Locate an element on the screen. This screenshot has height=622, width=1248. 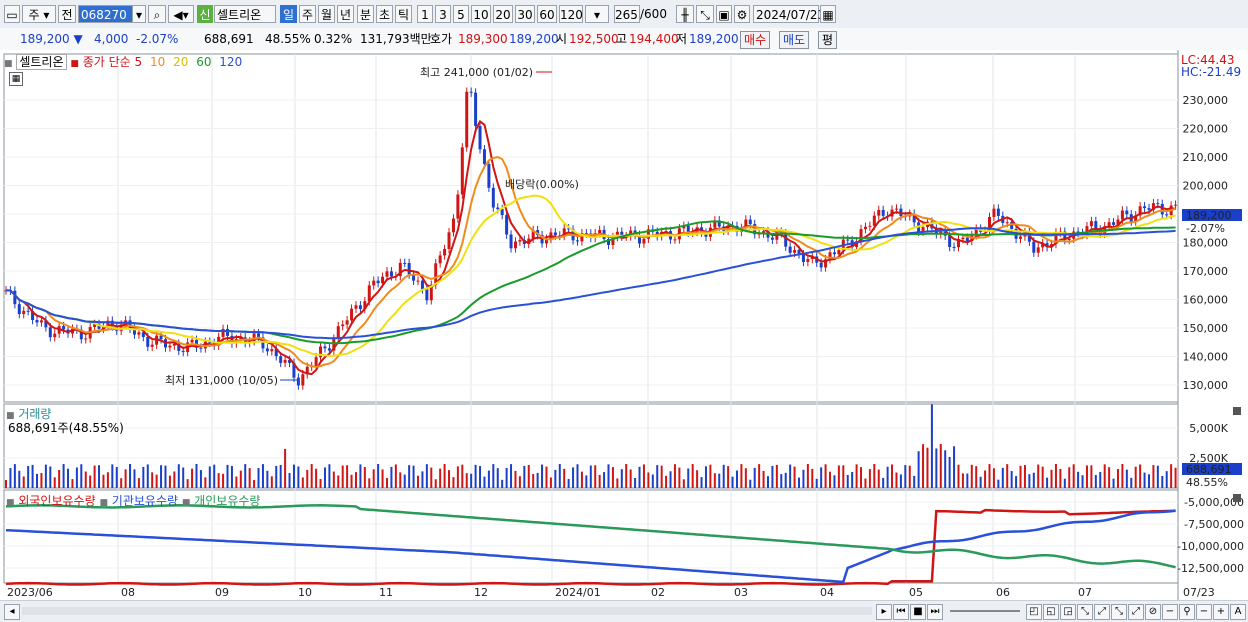
prev-button: 전 is located at coordinates (67, 14).